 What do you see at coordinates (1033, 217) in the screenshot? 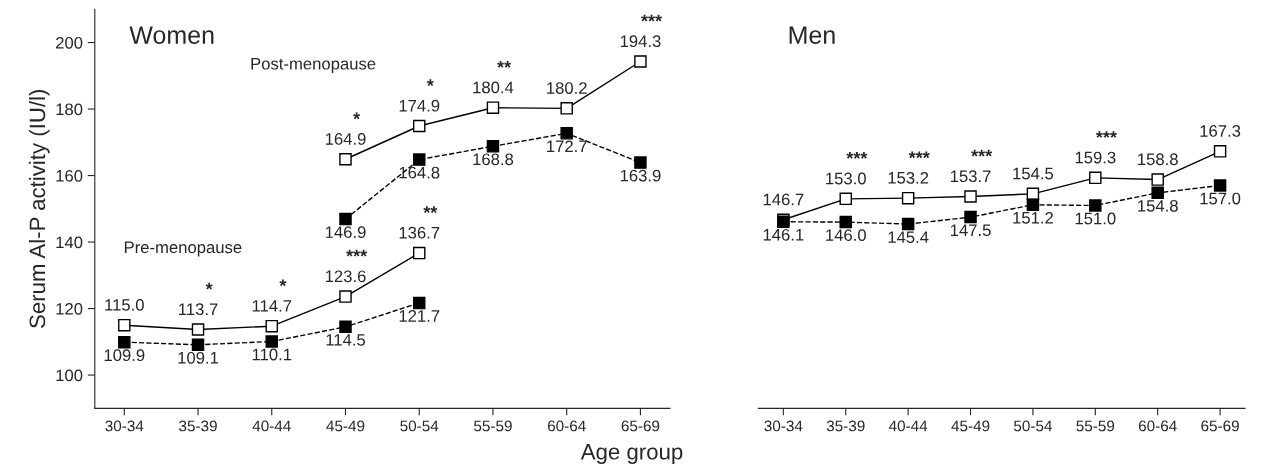
I see `data-label: 151.2` at bounding box center [1033, 217].